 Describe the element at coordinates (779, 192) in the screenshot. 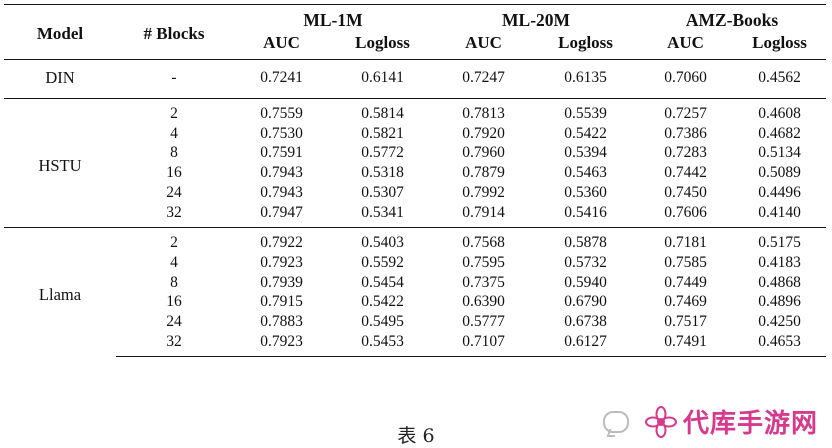

I see `value-cell: 0.4496` at that location.